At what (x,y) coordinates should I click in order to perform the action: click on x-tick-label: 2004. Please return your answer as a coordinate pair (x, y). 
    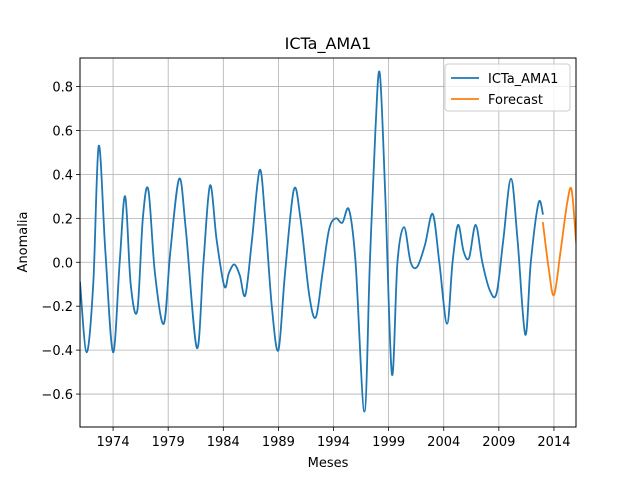
    Looking at the image, I should click on (443, 442).